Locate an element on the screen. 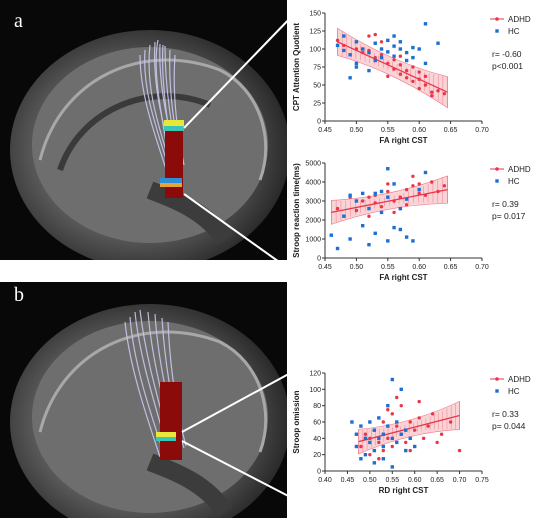  fit-line is located at coordinates (389, 201).